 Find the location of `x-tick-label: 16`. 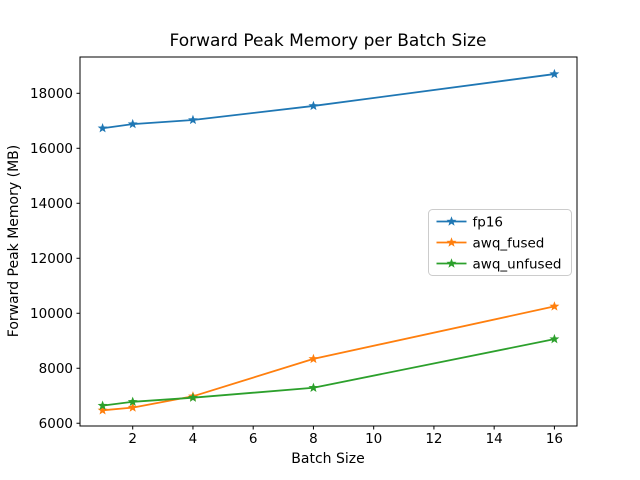

x-tick-label: 16 is located at coordinates (554, 439).